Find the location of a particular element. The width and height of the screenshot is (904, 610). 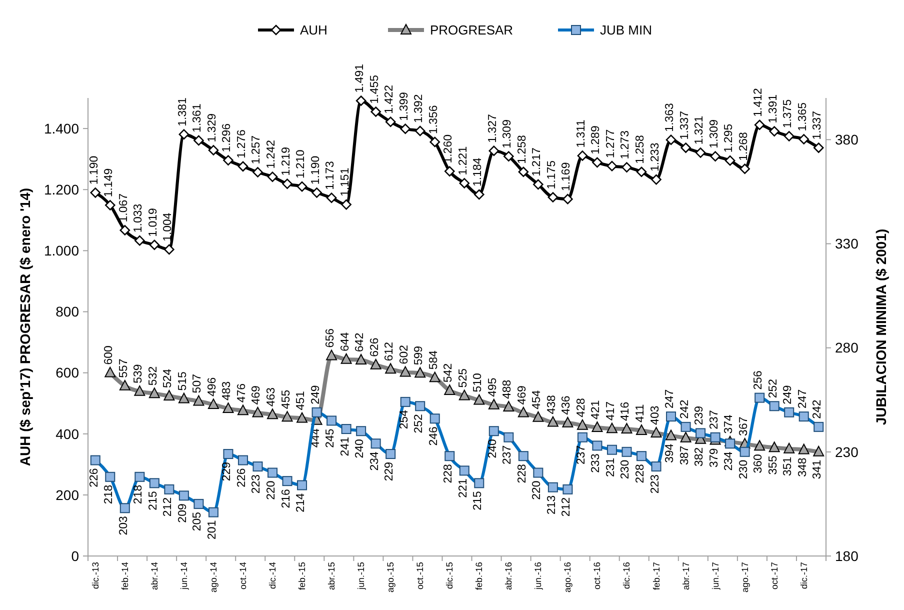

data-label: 1.219 is located at coordinates (286, 161).